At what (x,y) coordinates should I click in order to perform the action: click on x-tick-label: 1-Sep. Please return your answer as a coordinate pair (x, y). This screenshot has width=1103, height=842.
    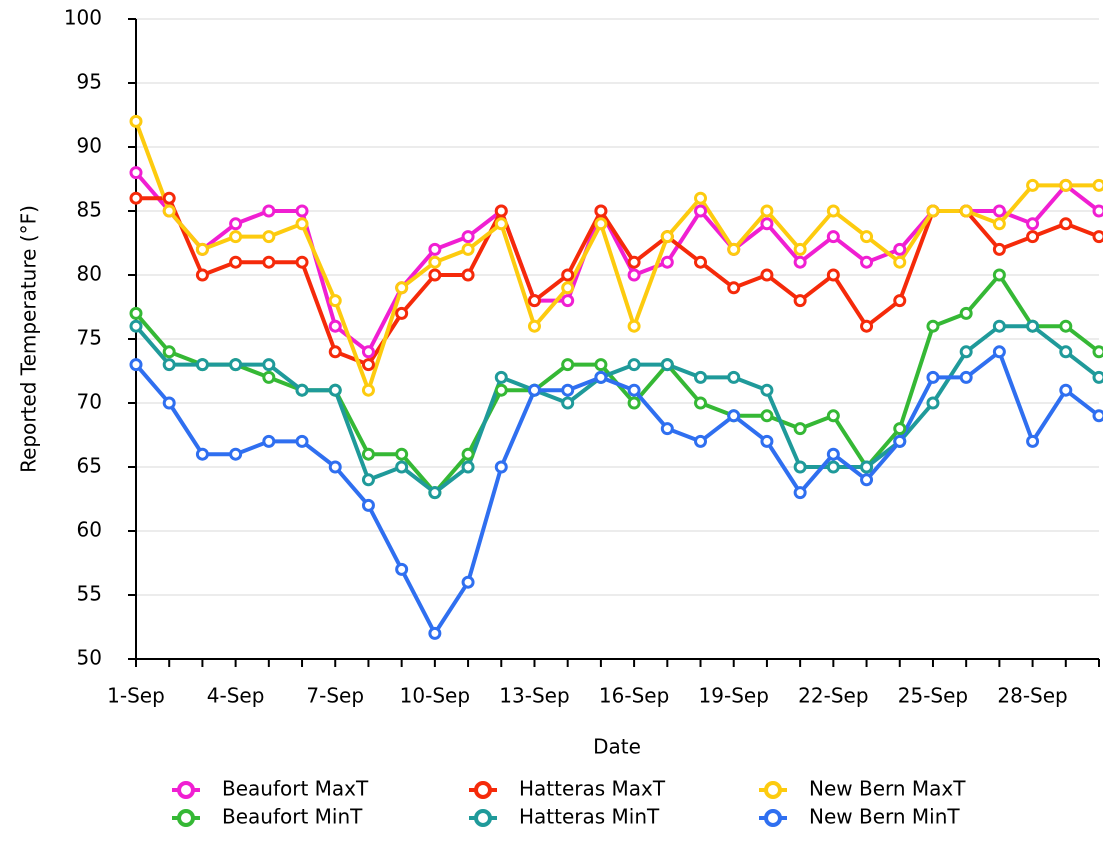
    Looking at the image, I should click on (136, 696).